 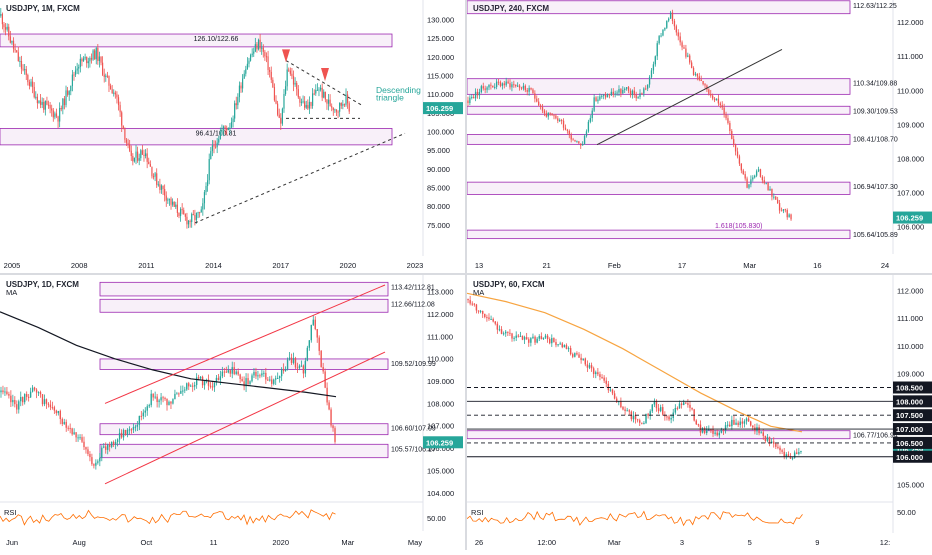 What do you see at coordinates (875, 235) in the screenshot?
I see `zone-label: 105.64/105.89` at bounding box center [875, 235].